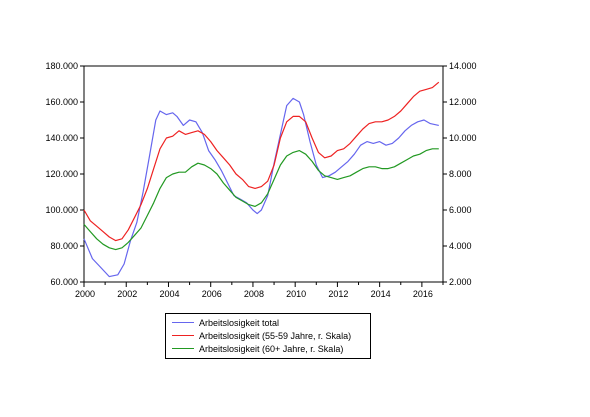 This screenshot has height=417, width=590. I want to click on x-tick-label: 2008, so click(254, 294).